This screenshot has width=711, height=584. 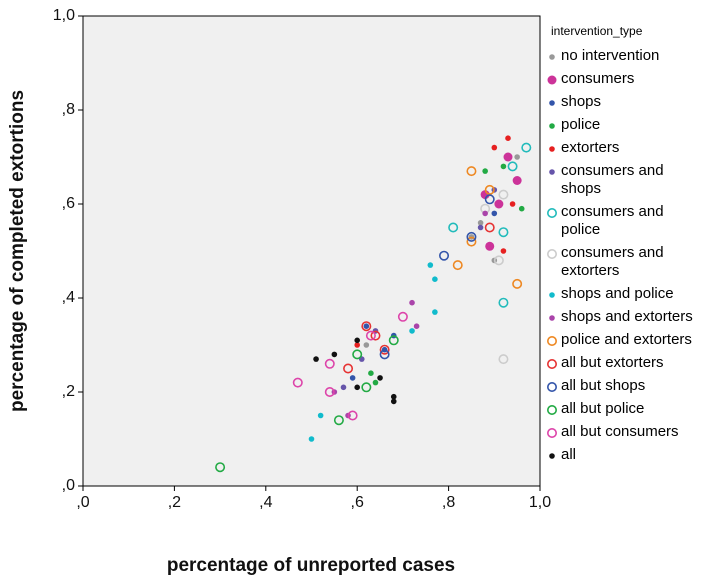 I want to click on legend-item: all, so click(x=626, y=455).